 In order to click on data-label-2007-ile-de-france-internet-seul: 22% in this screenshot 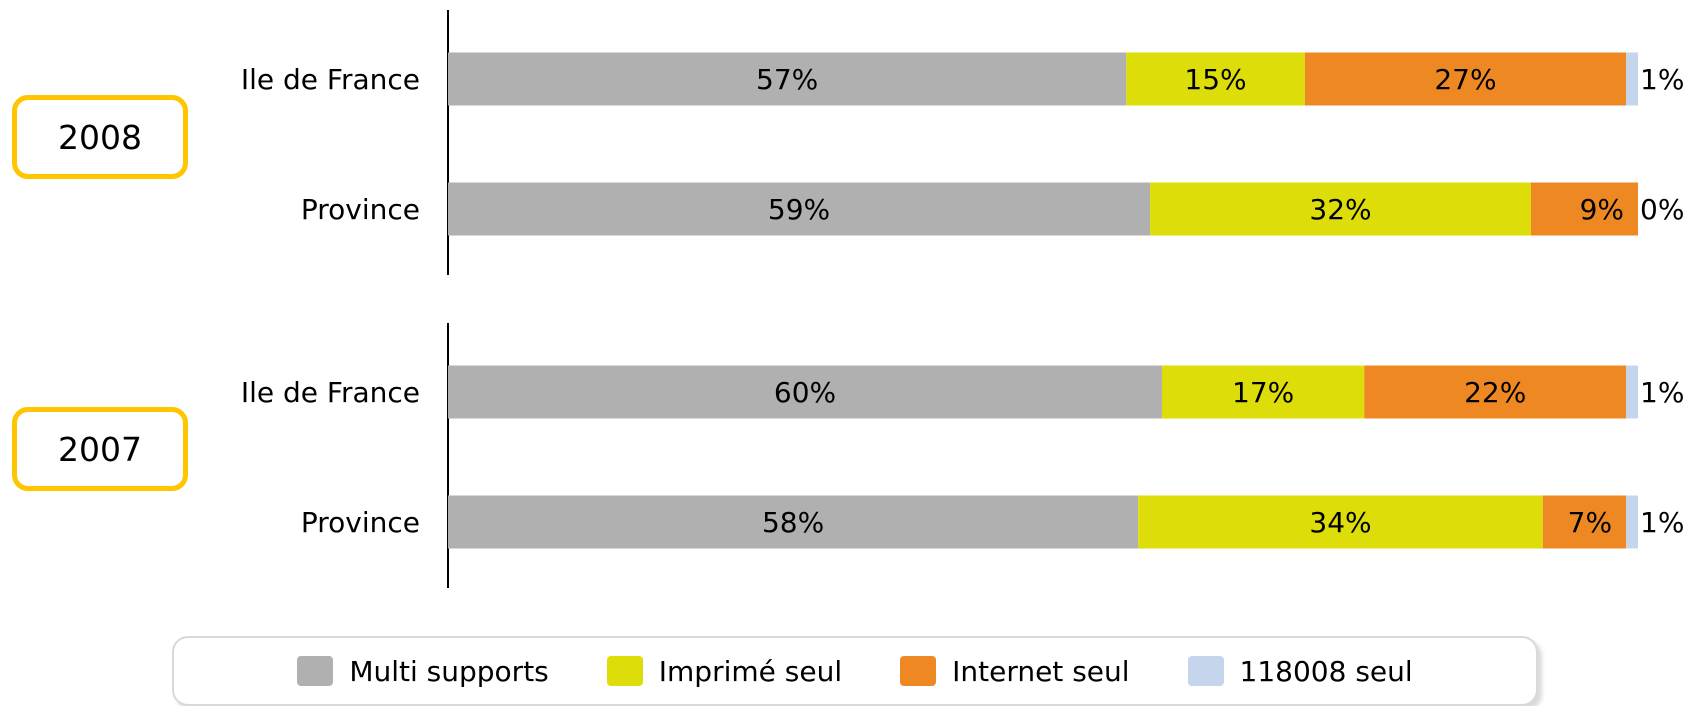, I will do `click(1495, 392)`.